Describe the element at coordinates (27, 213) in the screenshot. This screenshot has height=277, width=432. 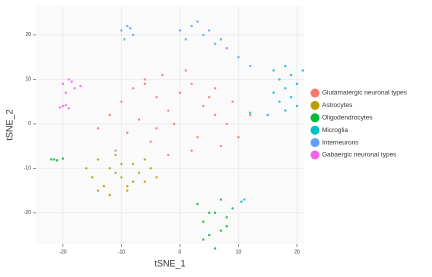
I see `y-tick-label: -20` at that location.